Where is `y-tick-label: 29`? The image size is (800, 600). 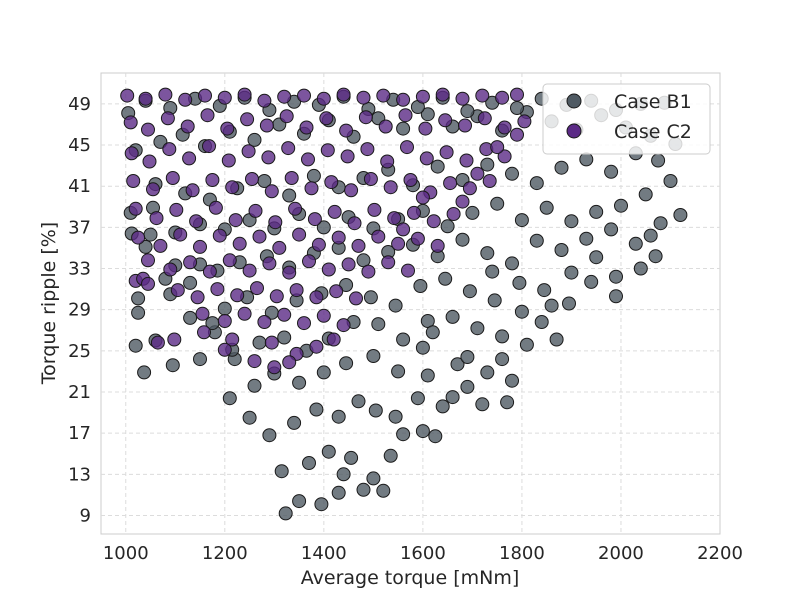 y-tick-label: 29 is located at coordinates (79, 310).